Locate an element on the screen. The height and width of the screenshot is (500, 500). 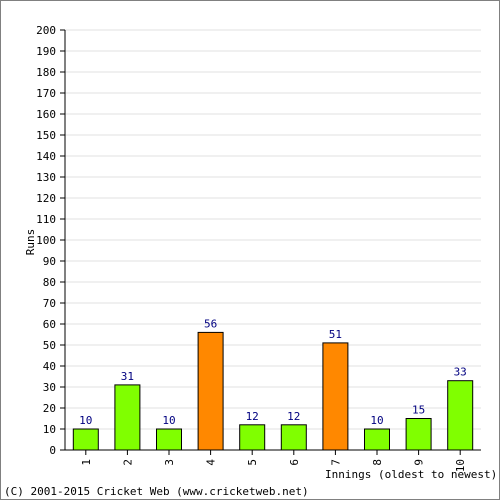
x-tick-label: 8 is located at coordinates (377, 462).